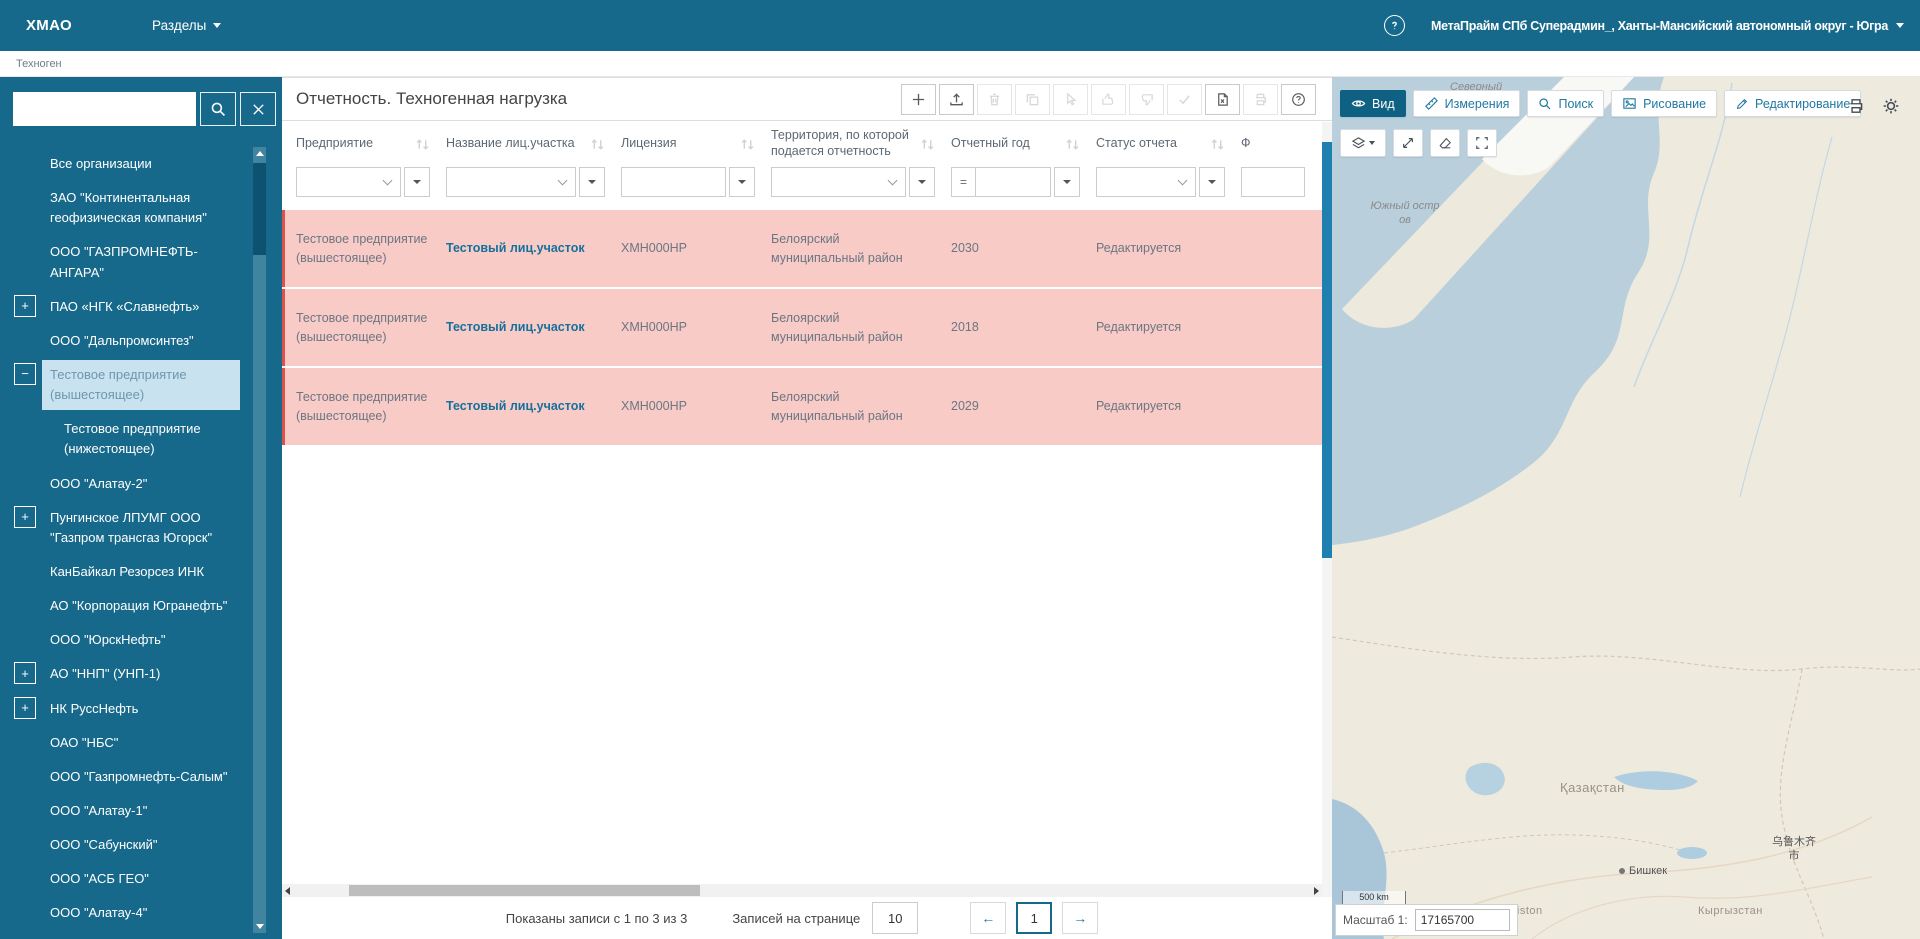  What do you see at coordinates (1856, 106) in the screenshot?
I see `map-print-icon` at bounding box center [1856, 106].